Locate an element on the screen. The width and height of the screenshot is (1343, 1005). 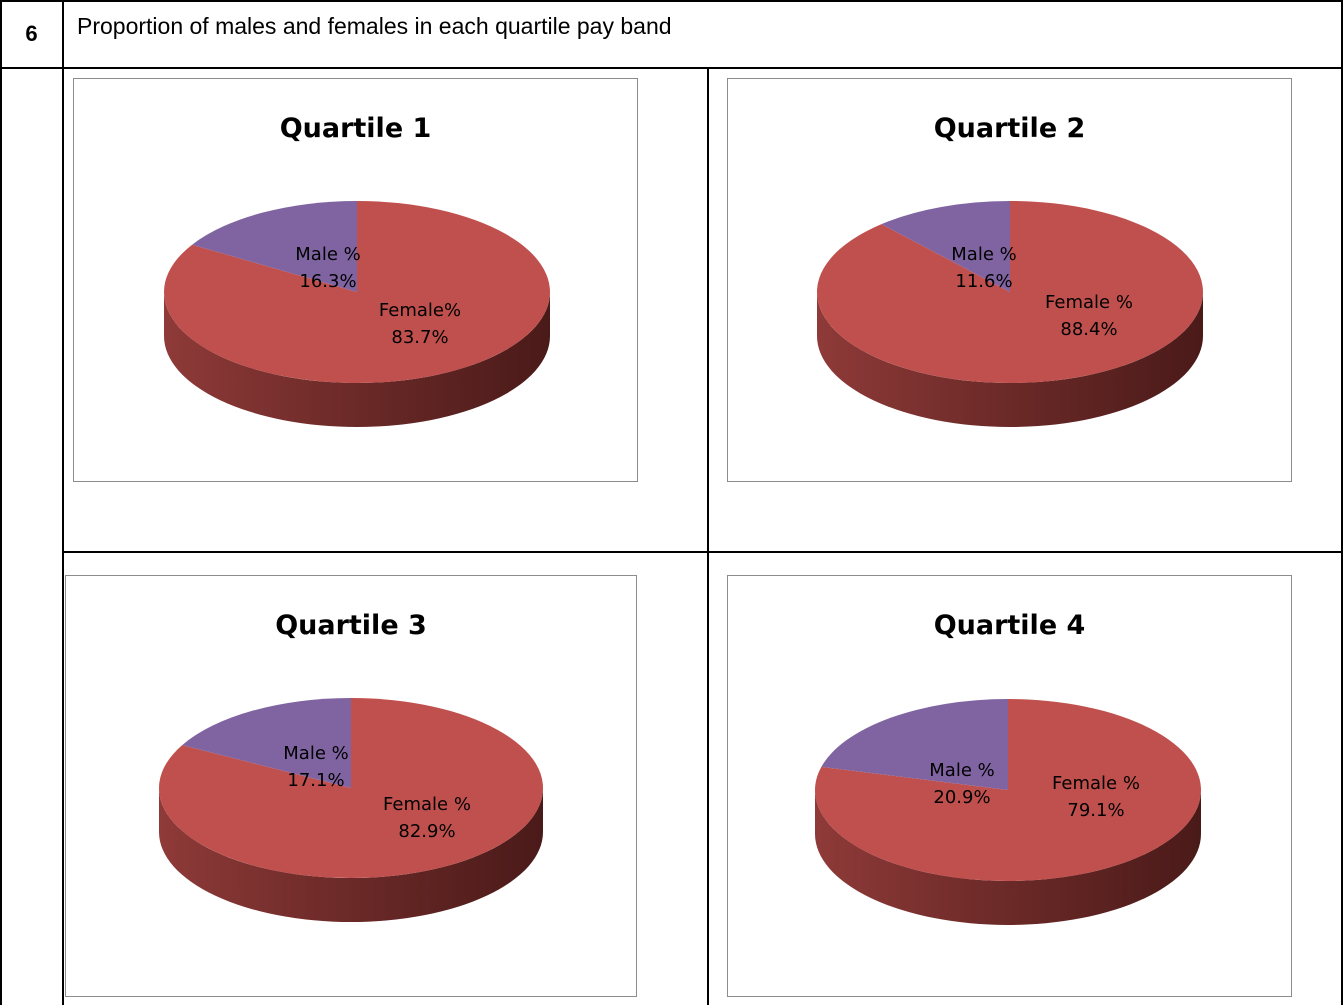
table-border-right is located at coordinates (1342, 502).